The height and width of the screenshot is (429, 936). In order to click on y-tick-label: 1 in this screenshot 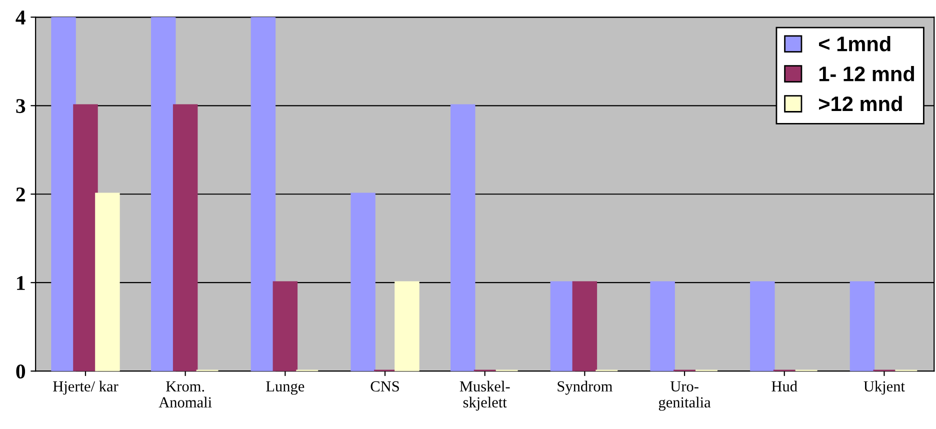, I will do `click(21, 283)`.